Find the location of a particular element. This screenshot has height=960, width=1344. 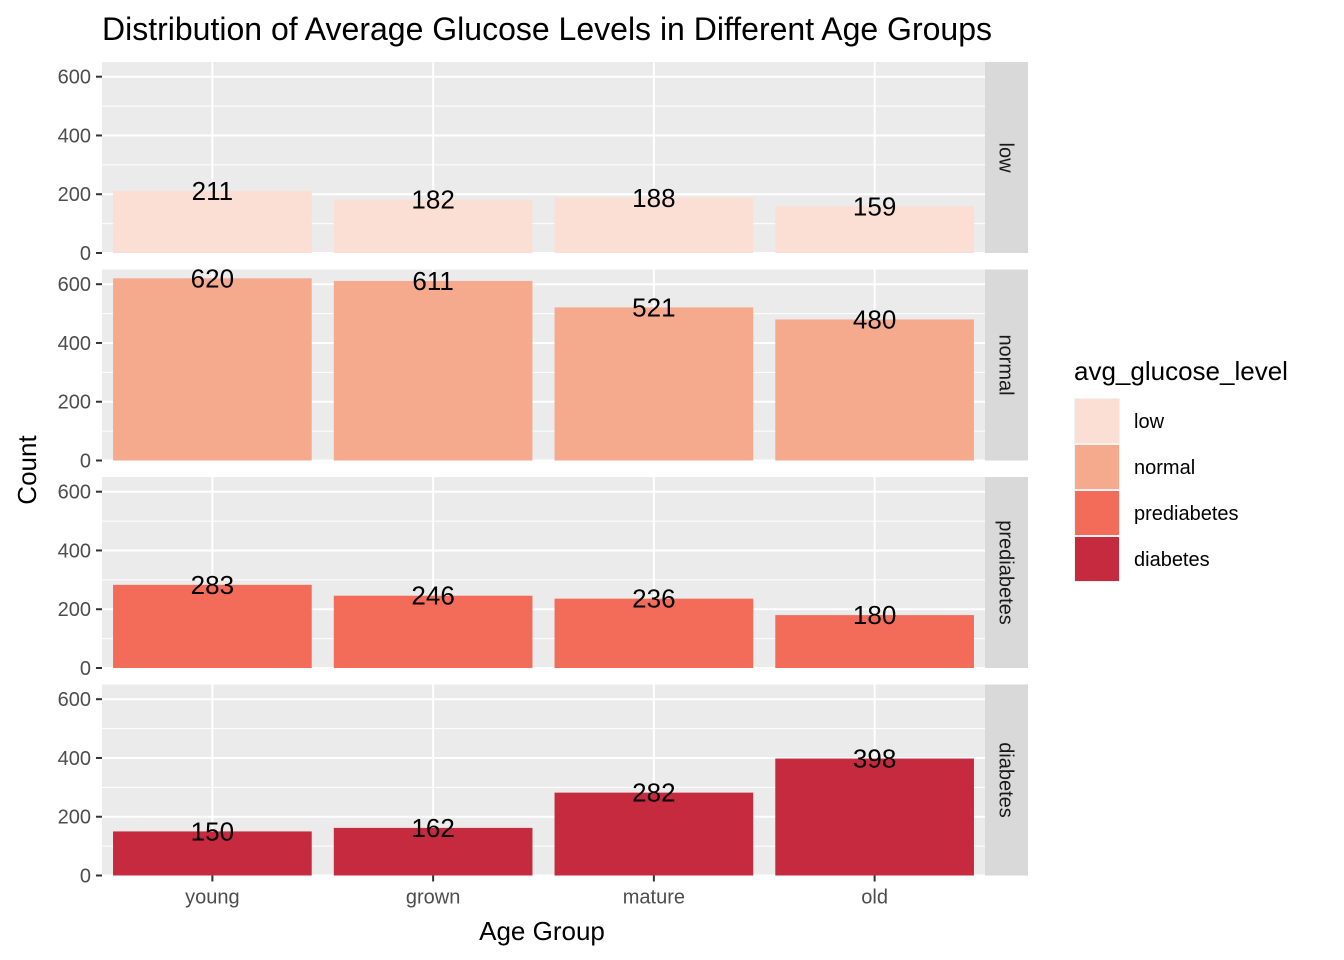

bar-value-label: 246 is located at coordinates (432, 596).